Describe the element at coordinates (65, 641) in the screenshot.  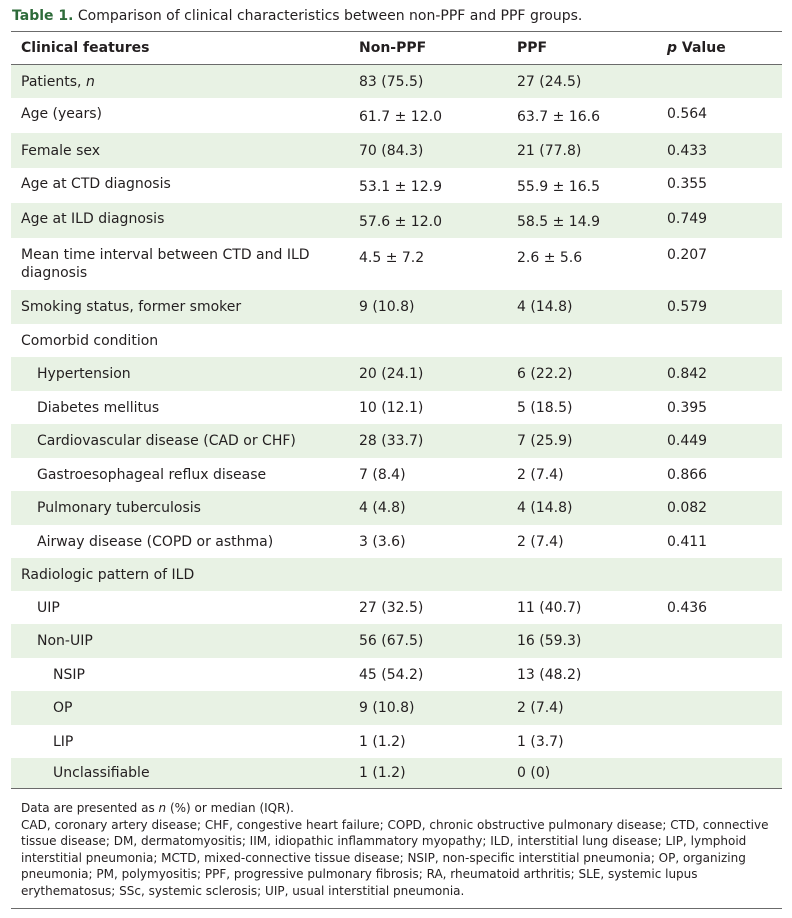
I see `row-label: Non-UIP` at that location.